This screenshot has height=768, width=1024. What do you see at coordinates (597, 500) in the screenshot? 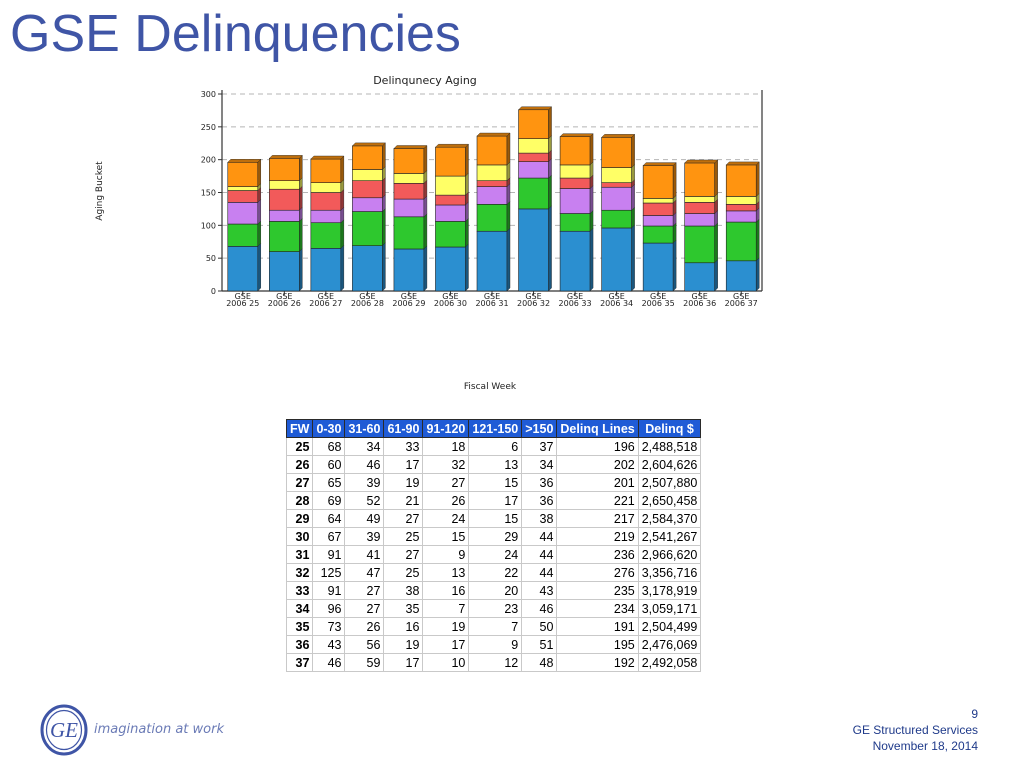
I see `table-cell: 221` at bounding box center [597, 500].